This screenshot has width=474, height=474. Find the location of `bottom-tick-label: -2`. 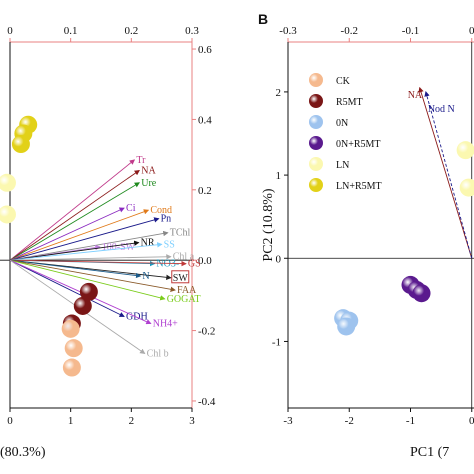

bottom-tick-label: -2 is located at coordinates (349, 421).